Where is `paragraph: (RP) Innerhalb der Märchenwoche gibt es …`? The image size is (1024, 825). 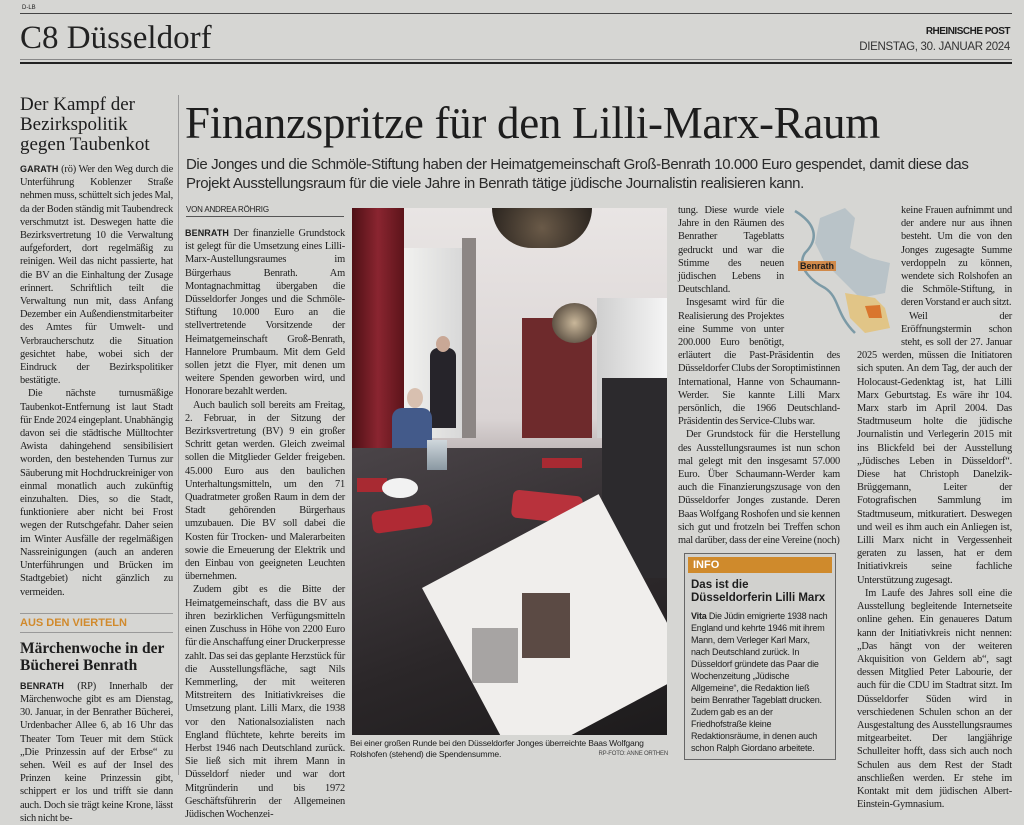 paragraph: (RP) Innerhalb der Märchenwoche gibt es … is located at coordinates (96, 752).